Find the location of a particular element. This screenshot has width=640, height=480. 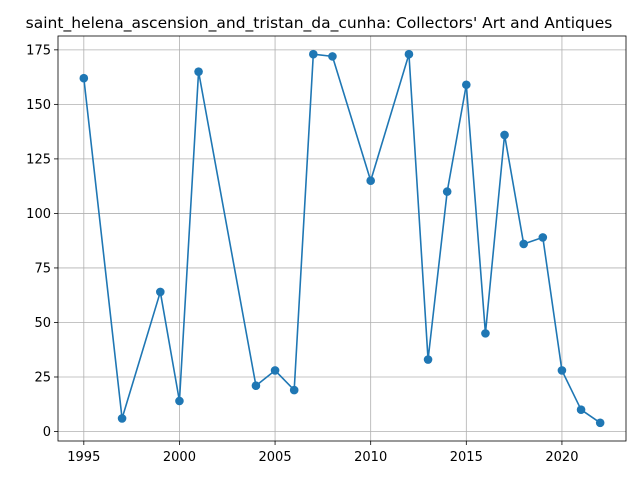

x-tick-label: 2015 is located at coordinates (466, 457).